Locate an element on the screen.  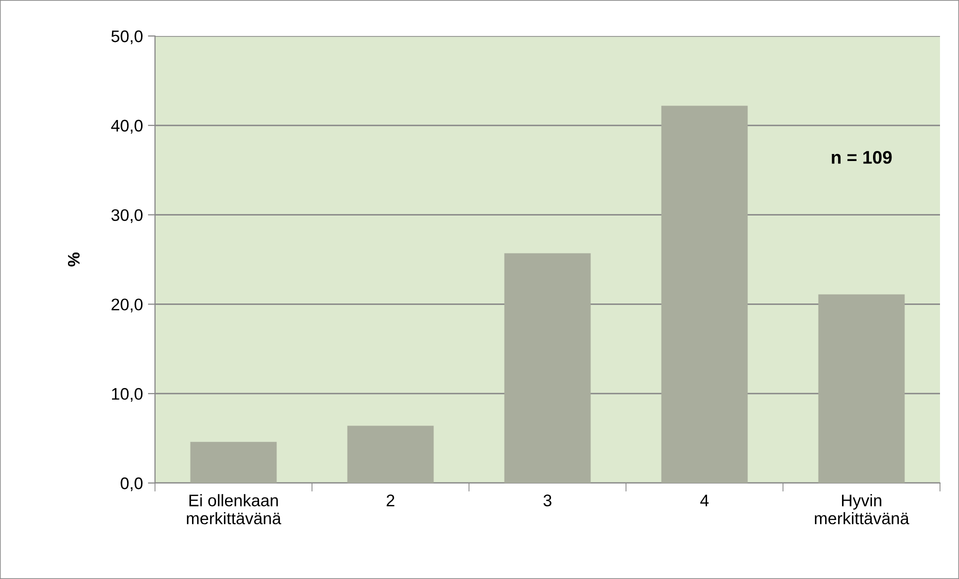
y-tick-label: 20,0 is located at coordinates (127, 305).